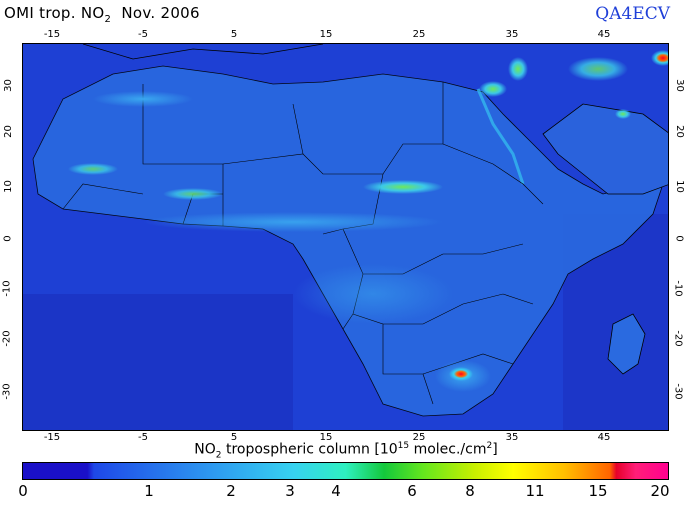 The image size is (692, 507). I want to click on cb-label-mid: tropospheric column [10, so click(309, 449).